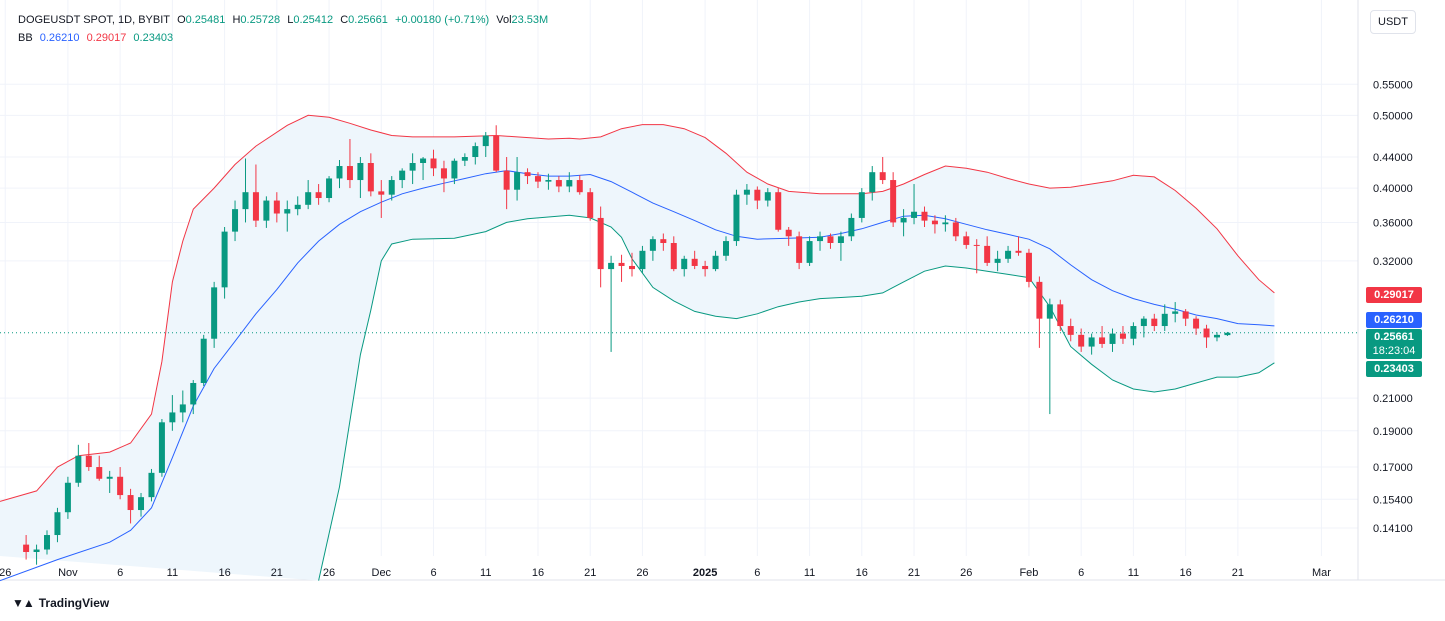  Describe the element at coordinates (1394, 320) in the screenshot. I see `bb-basis-price-tag: 0.26210` at that location.